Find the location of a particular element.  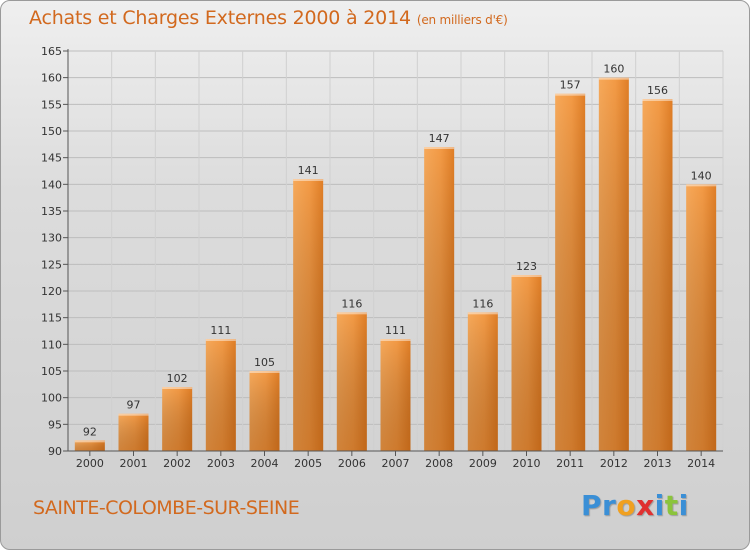

data-label: 102 is located at coordinates (177, 378).